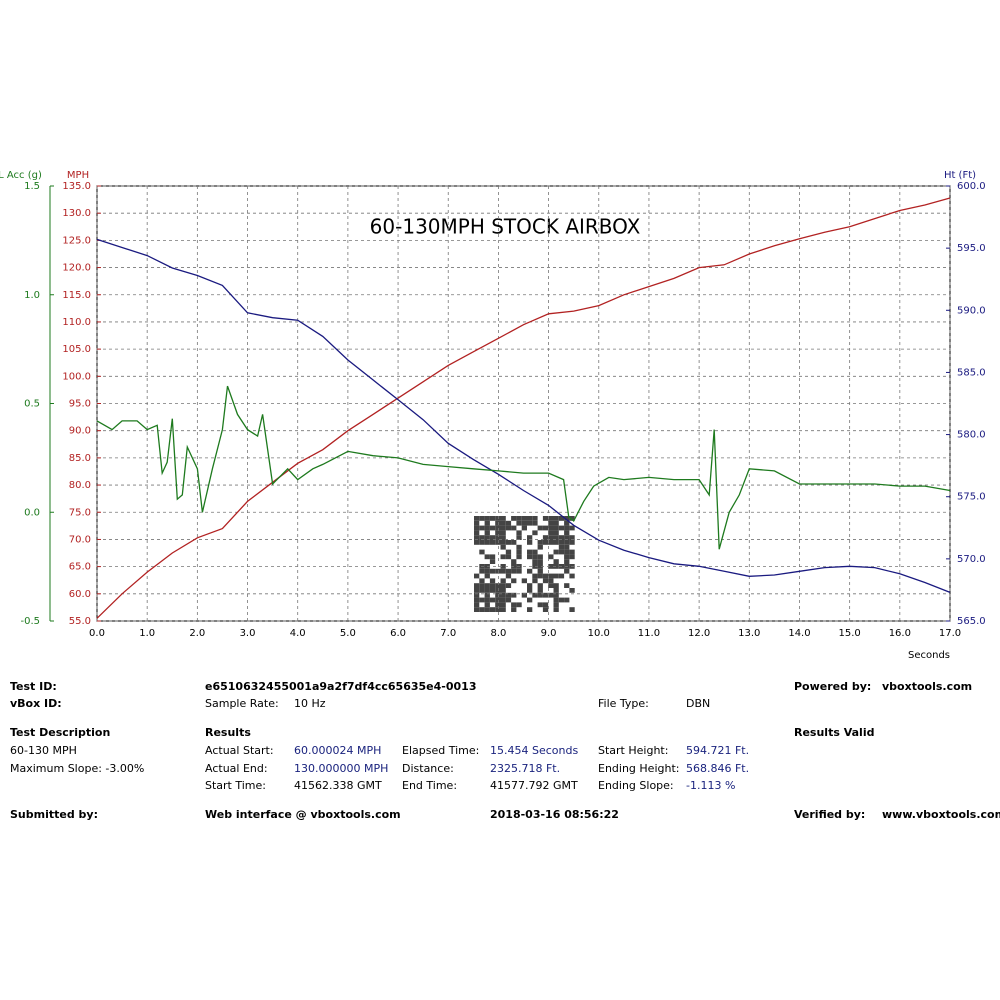 The image size is (1000, 1000). I want to click on tick-label: 55.0, so click(80, 621).